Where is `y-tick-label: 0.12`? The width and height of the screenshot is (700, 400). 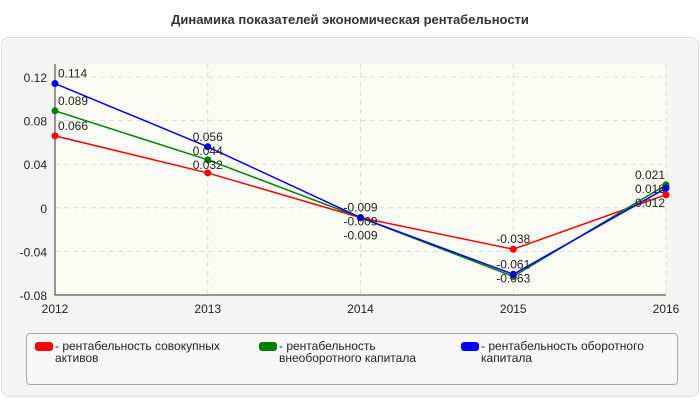
y-tick-label: 0.12 is located at coordinates (36, 78).